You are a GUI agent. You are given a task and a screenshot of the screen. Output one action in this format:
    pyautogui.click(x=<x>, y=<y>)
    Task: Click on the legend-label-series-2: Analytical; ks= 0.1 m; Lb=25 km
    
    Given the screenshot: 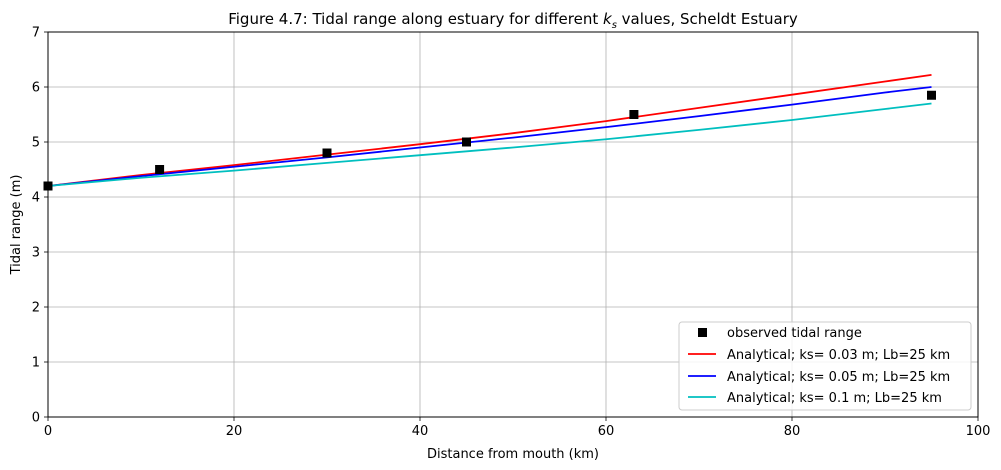 What is the action you would take?
    pyautogui.click(x=834, y=398)
    